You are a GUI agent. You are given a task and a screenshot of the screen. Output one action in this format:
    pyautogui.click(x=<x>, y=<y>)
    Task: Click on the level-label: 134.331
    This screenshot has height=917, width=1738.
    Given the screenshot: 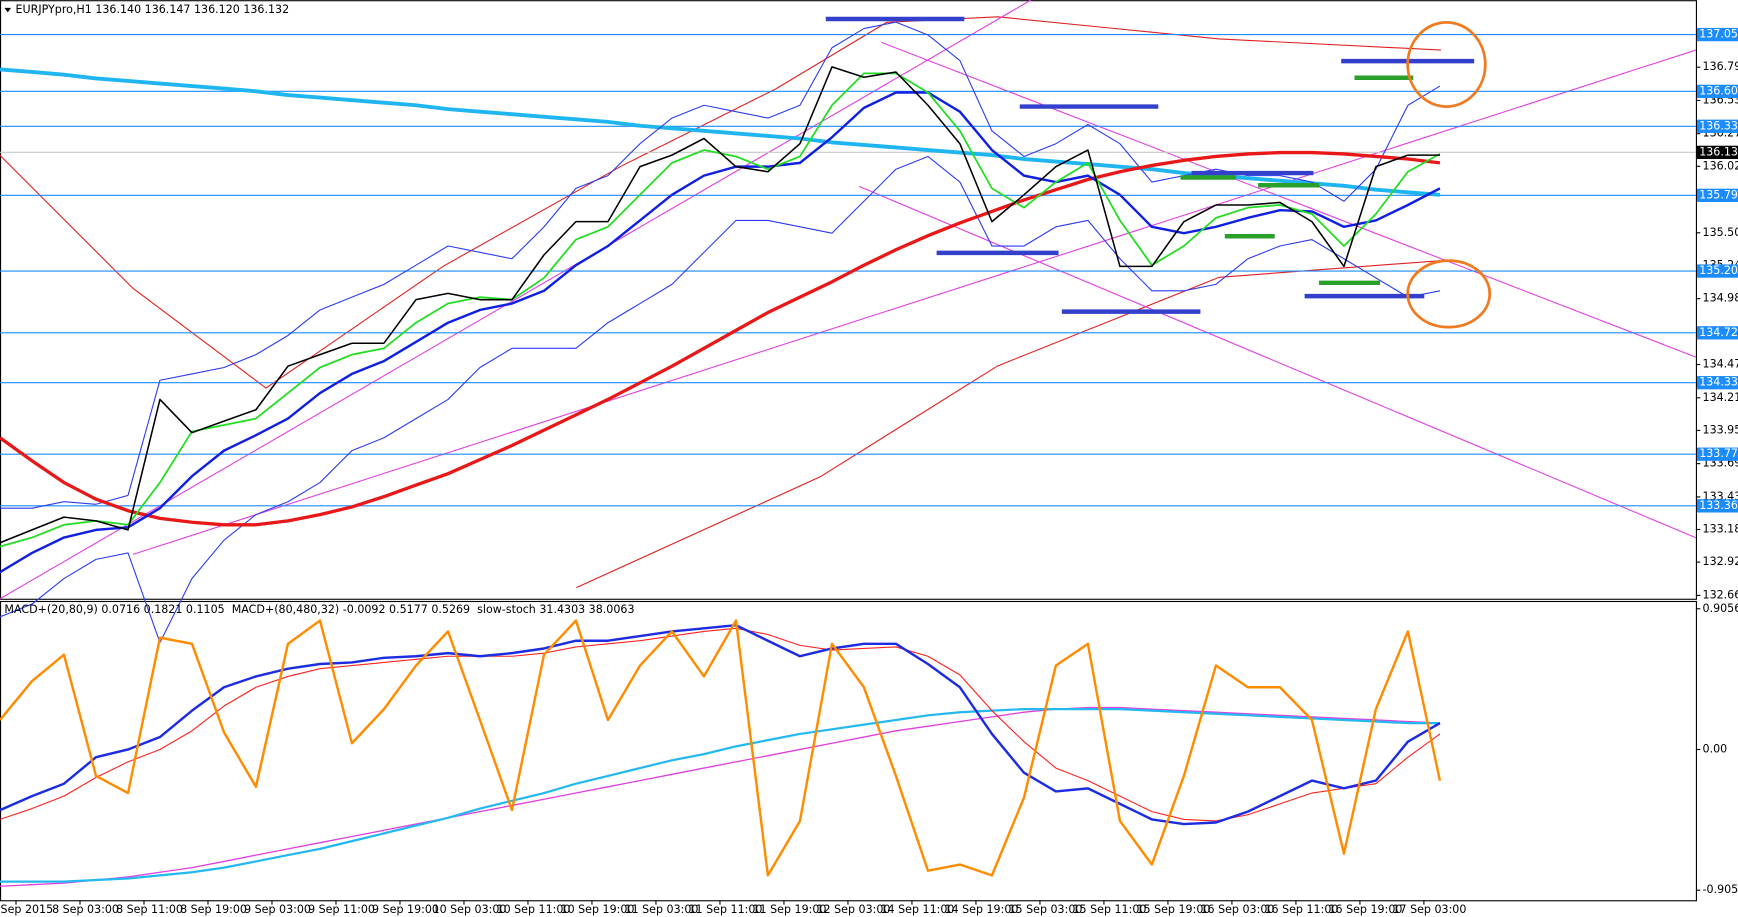 What is the action you would take?
    pyautogui.click(x=1718, y=382)
    